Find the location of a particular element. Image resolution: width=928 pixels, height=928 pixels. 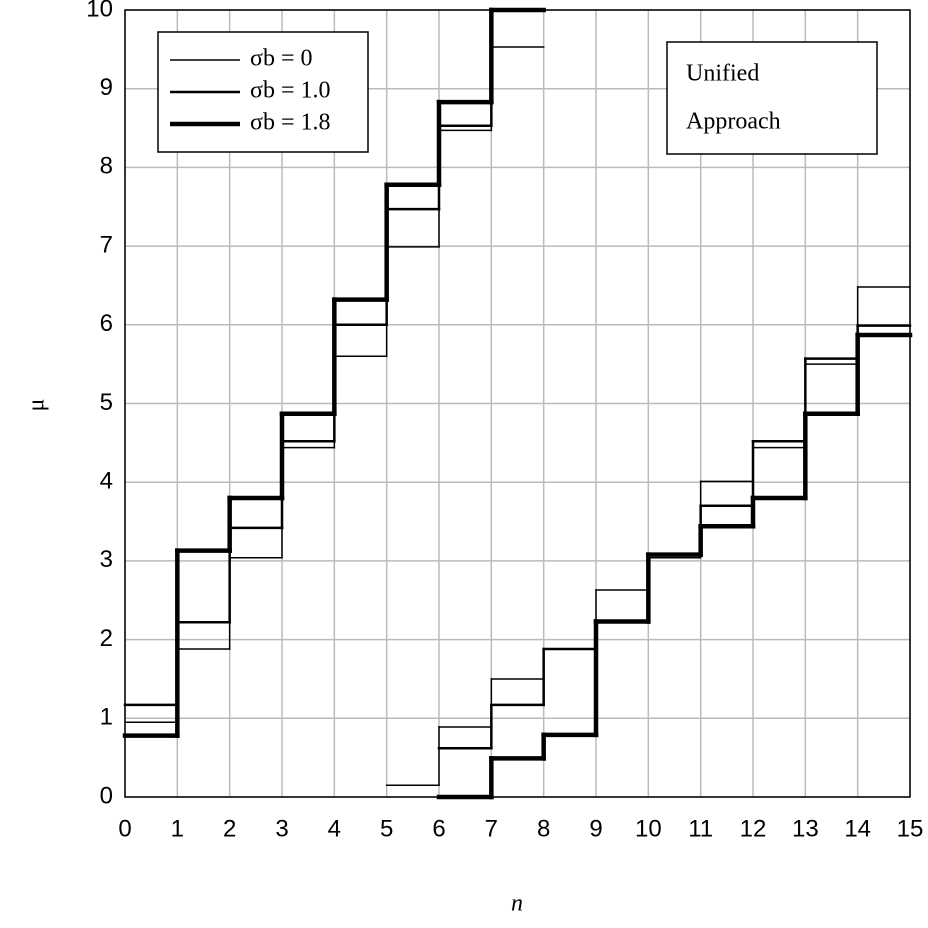

x-tick-label: 1 is located at coordinates (177, 828).